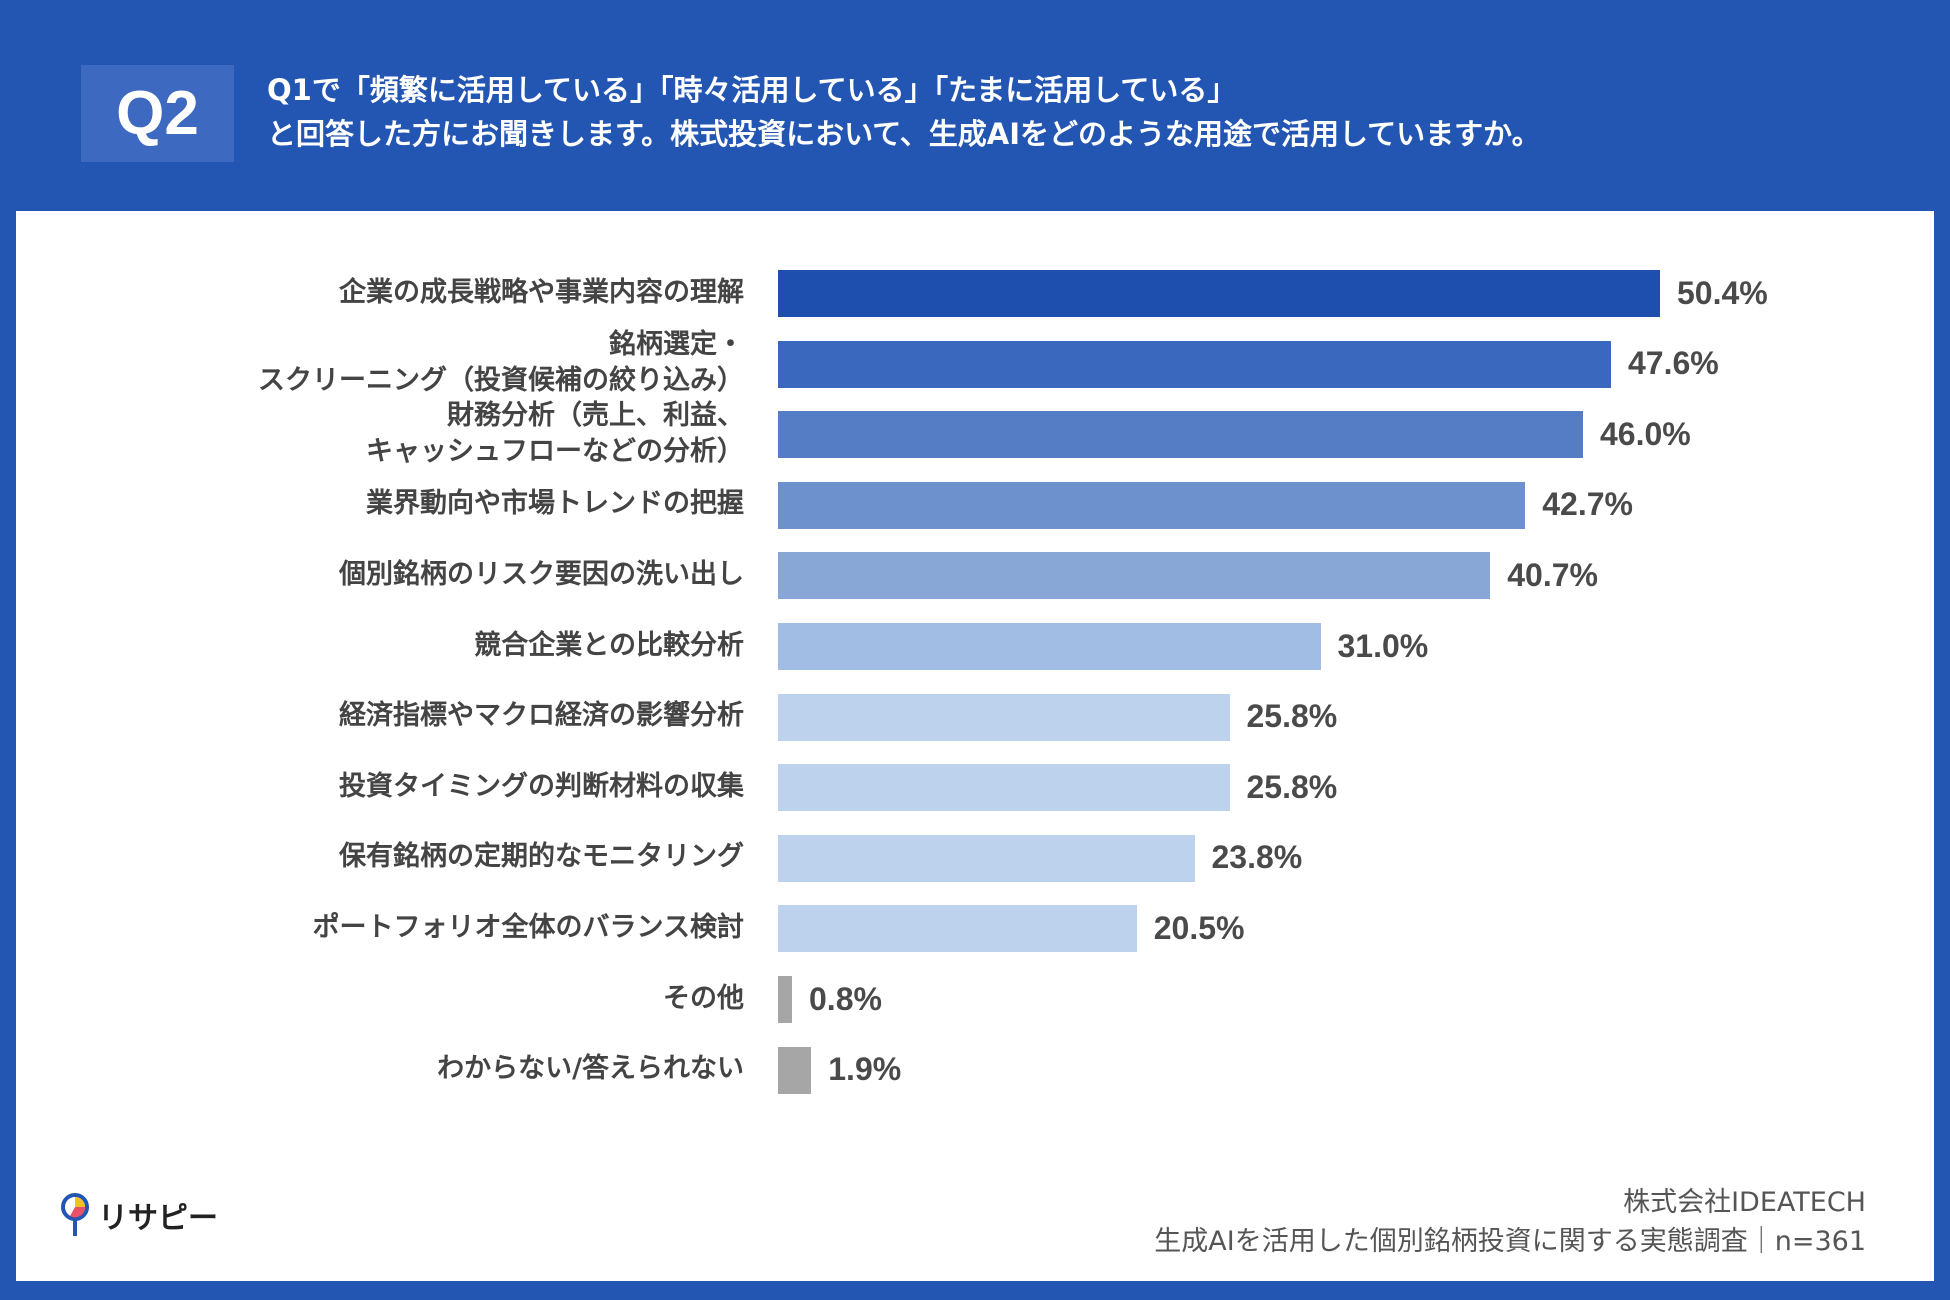 The image size is (1950, 1300). Describe the element at coordinates (1673, 363) in the screenshot. I see `value-label: 47.6%` at that location.